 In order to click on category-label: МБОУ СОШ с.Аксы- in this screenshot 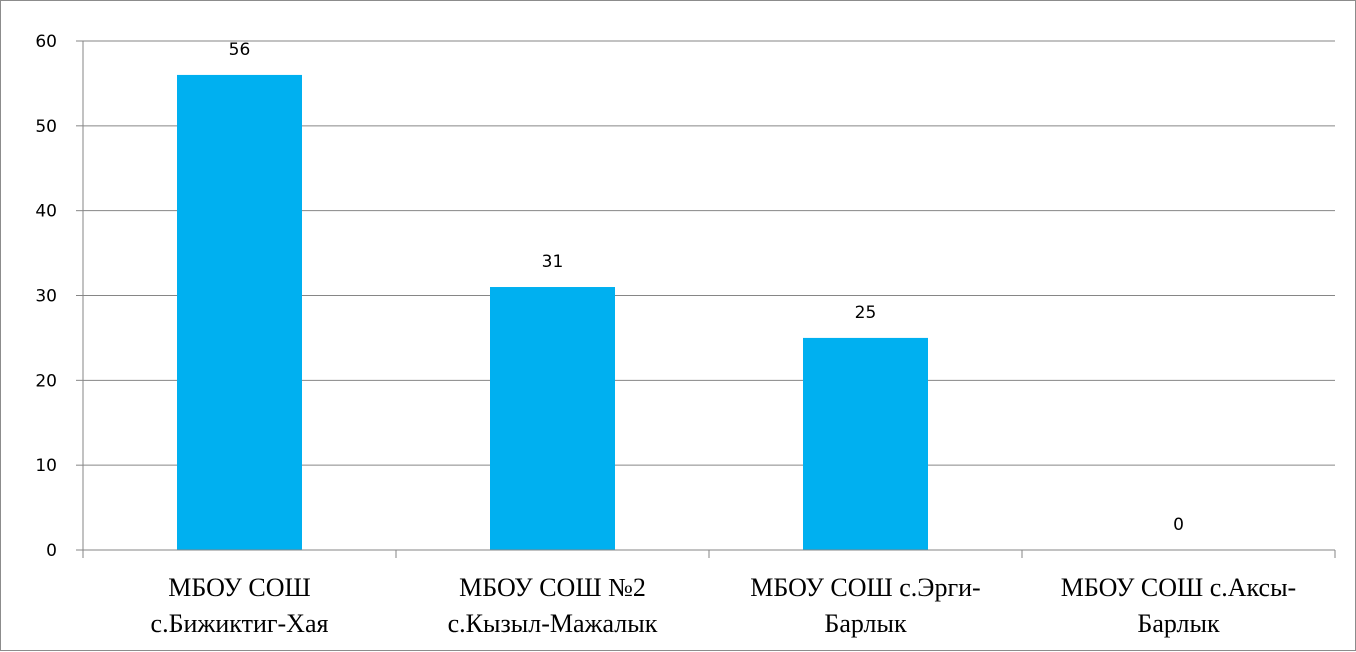, I will do `click(1178, 587)`.